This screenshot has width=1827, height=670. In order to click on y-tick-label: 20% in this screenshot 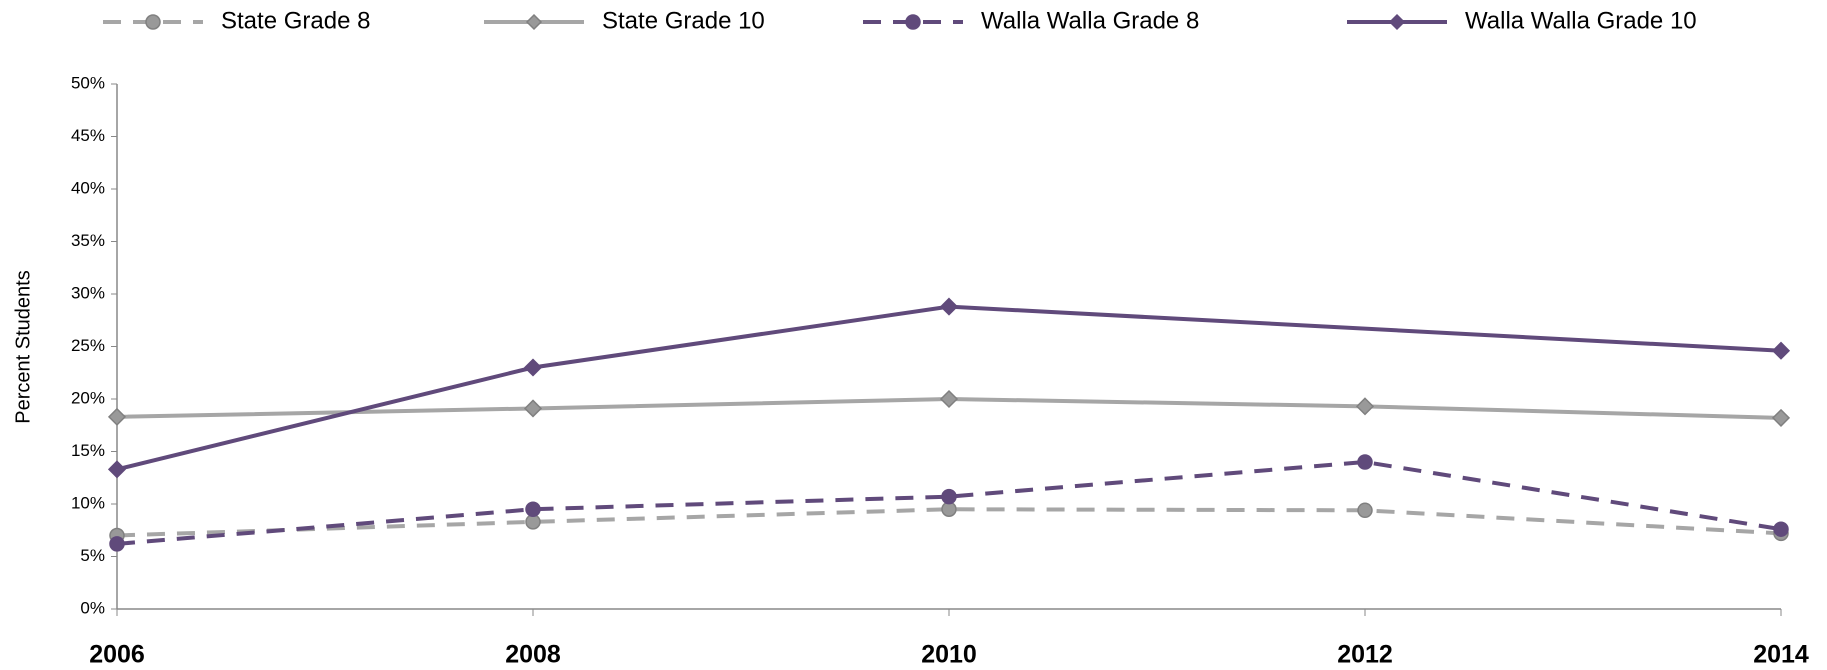, I will do `click(88, 397)`.